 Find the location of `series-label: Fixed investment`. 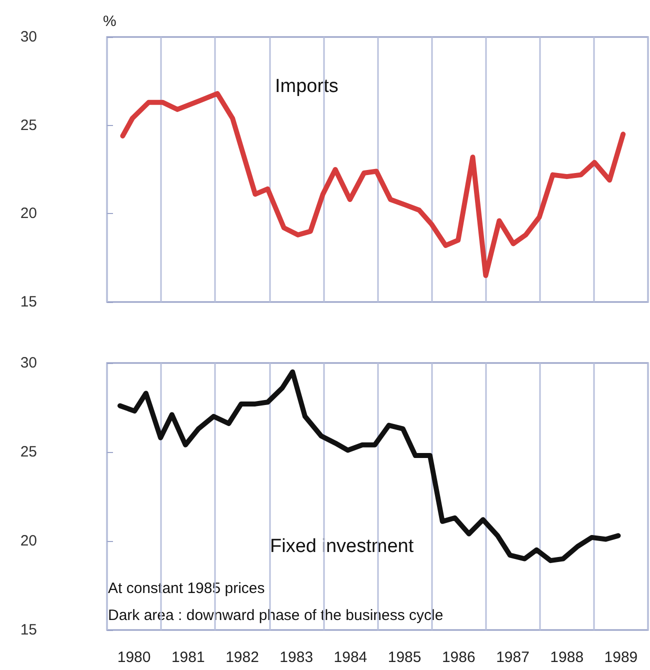

series-label: Fixed investment is located at coordinates (342, 546).